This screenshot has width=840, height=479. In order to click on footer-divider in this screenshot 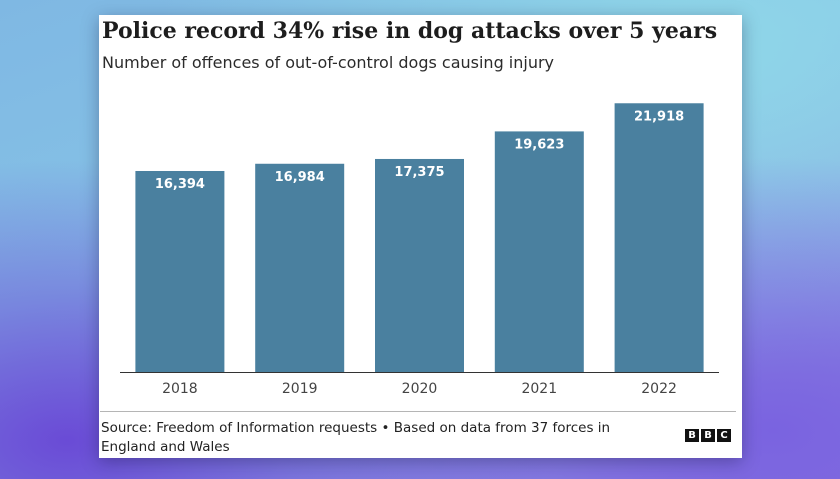, I will do `click(418, 411)`.